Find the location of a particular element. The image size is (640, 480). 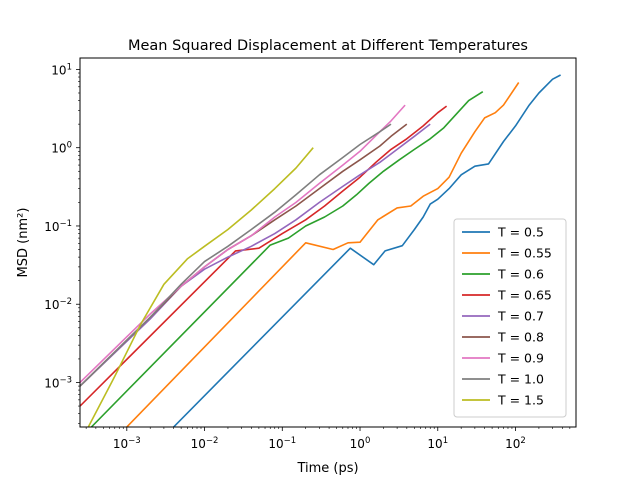

y-tick-label: 10⁻² is located at coordinates (58, 304).